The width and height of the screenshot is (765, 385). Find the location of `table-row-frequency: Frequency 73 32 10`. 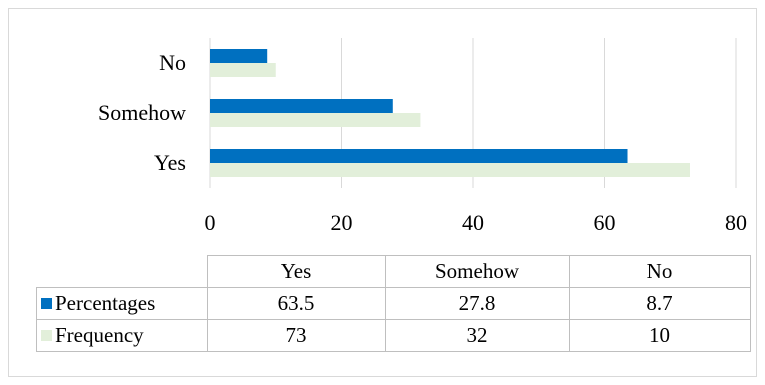

table-row-frequency: Frequency 73 32 10 is located at coordinates (393, 335).